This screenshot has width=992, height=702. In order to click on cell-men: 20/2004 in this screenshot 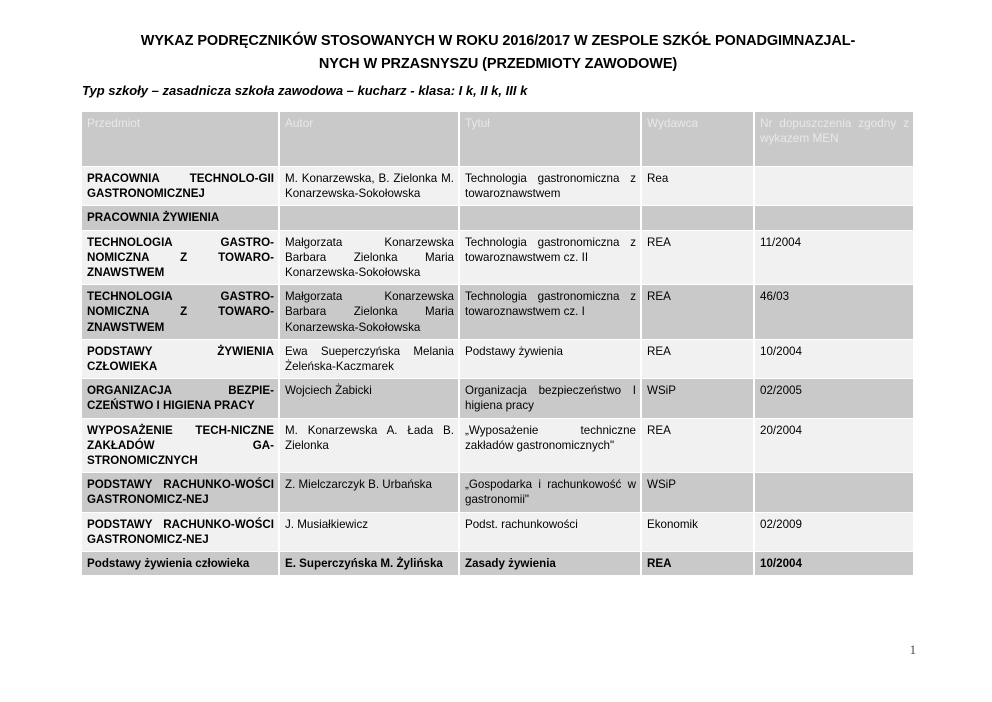, I will do `click(834, 445)`.